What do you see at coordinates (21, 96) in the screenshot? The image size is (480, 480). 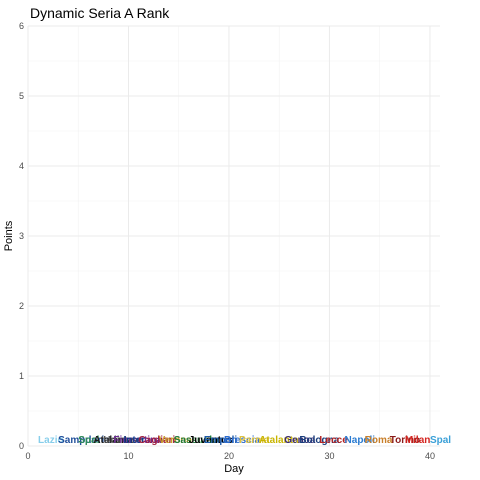 I see `y-tick-label: 5` at bounding box center [21, 96].